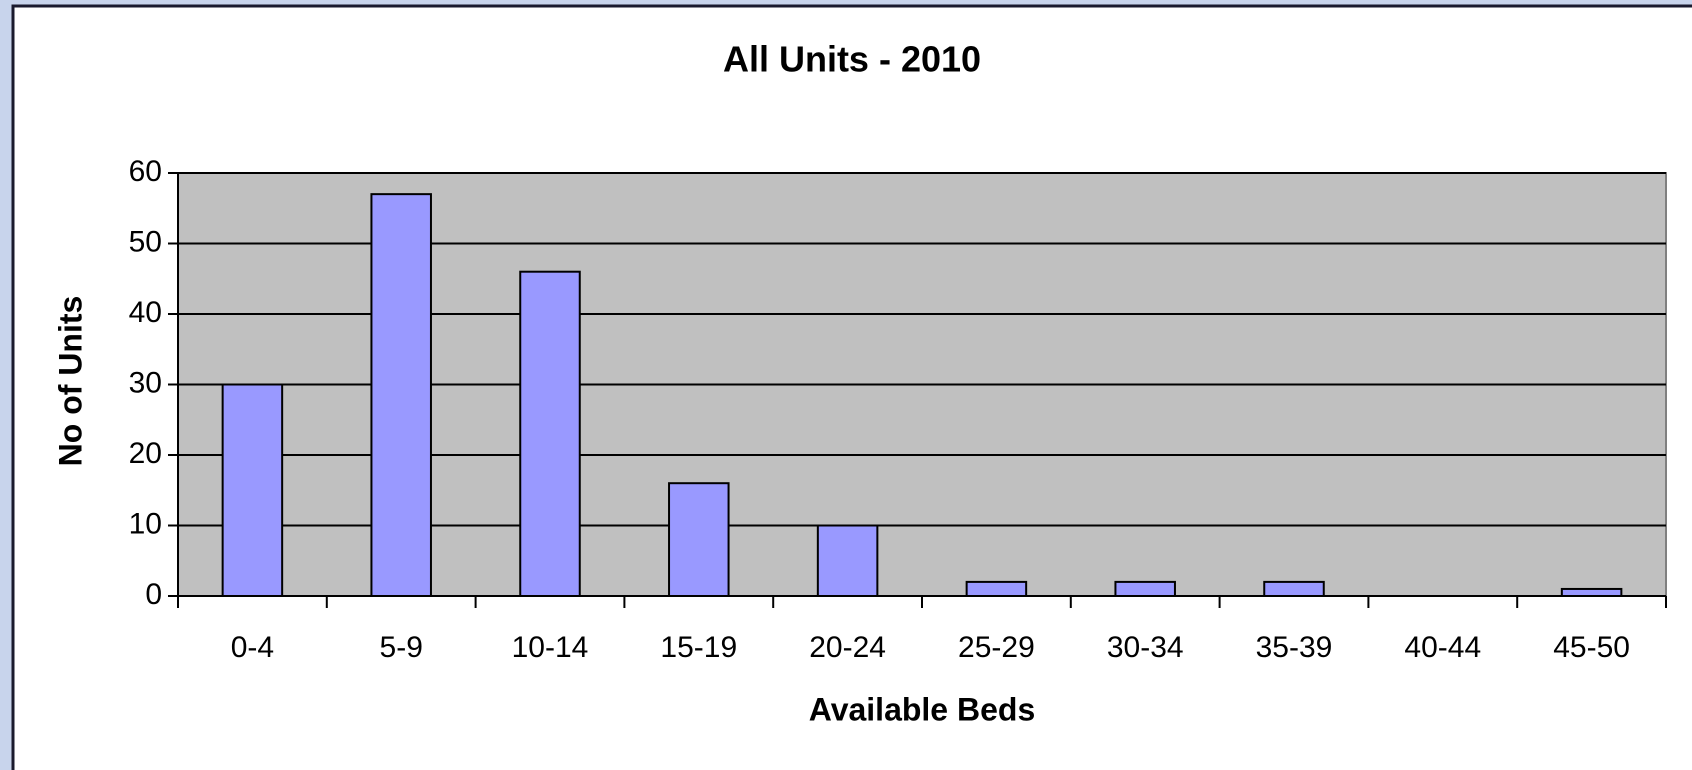 The width and height of the screenshot is (1692, 770). Describe the element at coordinates (145, 241) in the screenshot. I see `y-tick-label: 50` at that location.